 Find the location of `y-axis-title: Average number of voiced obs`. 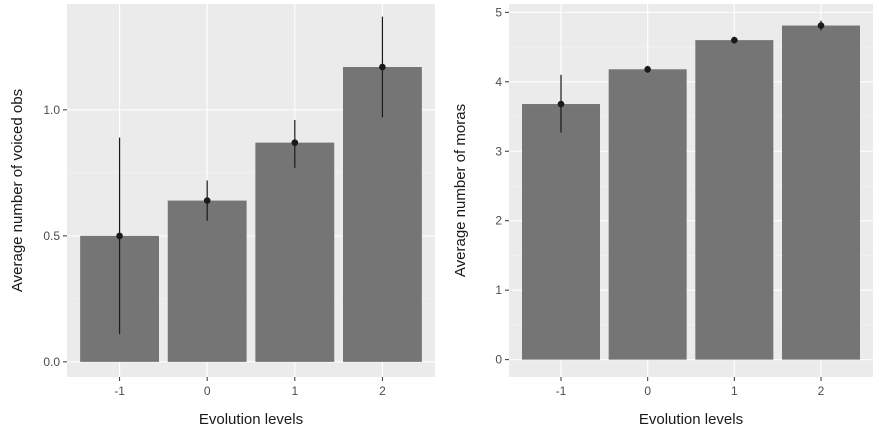

y-axis-title: Average number of voiced obs is located at coordinates (17, 190).